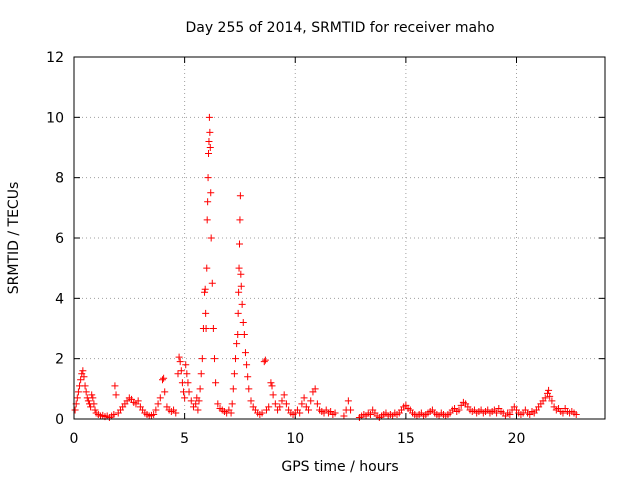 This screenshot has width=640, height=480. What do you see at coordinates (339, 467) in the screenshot?
I see `x-axis-label: GPS time / hours` at bounding box center [339, 467].